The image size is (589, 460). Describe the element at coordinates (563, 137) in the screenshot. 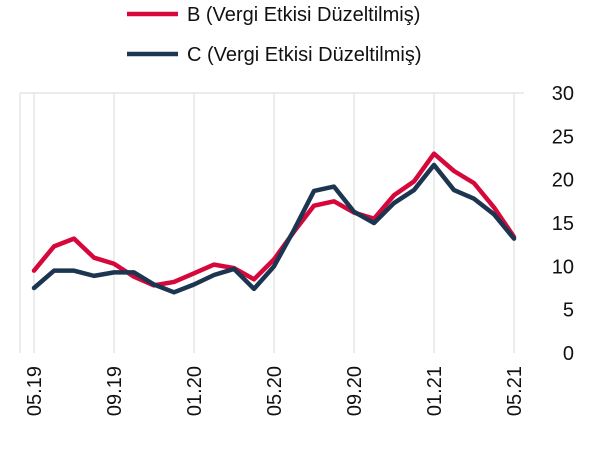

I see `y-tick-label: 25` at that location.